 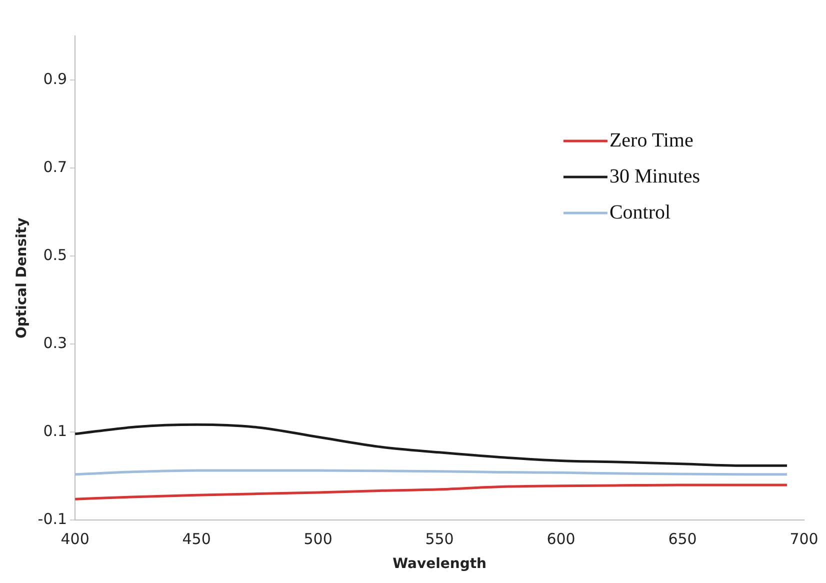 I want to click on y-tick-label: 0.5, so click(x=55, y=255).